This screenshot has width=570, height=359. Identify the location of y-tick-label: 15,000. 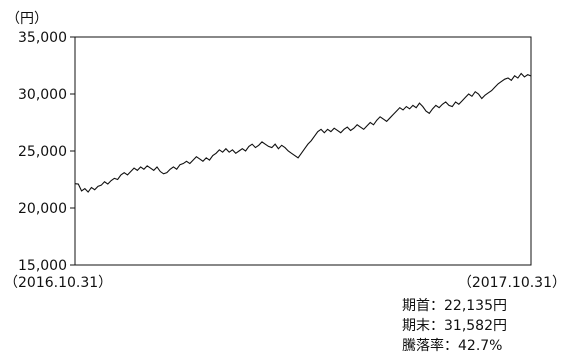
(42, 266).